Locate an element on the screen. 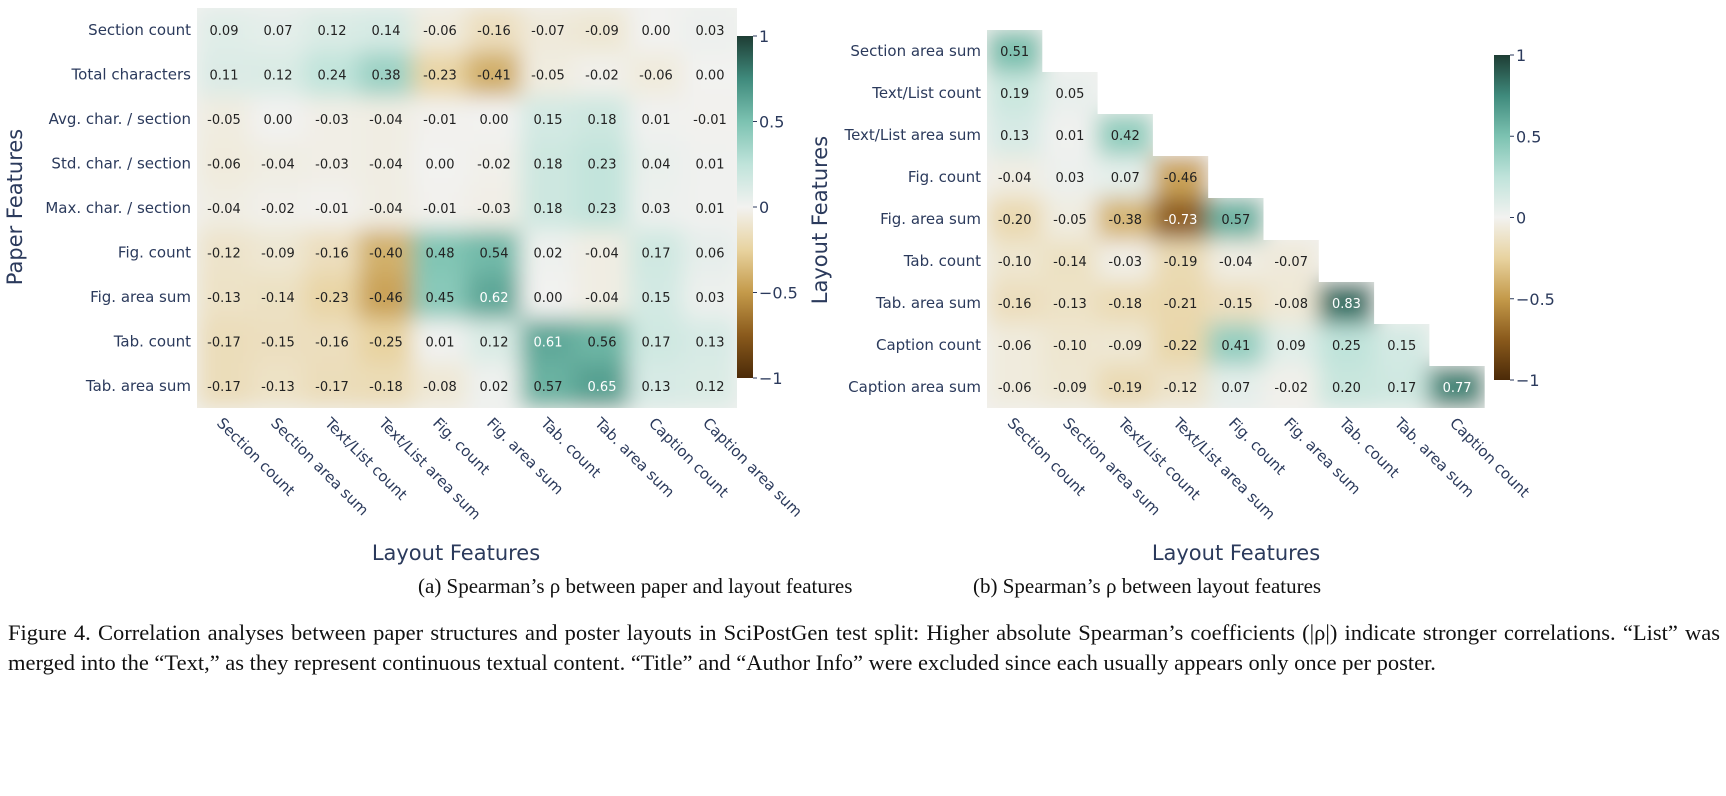 The height and width of the screenshot is (796, 1726). cell-value-label: 0.83 is located at coordinates (1346, 304).